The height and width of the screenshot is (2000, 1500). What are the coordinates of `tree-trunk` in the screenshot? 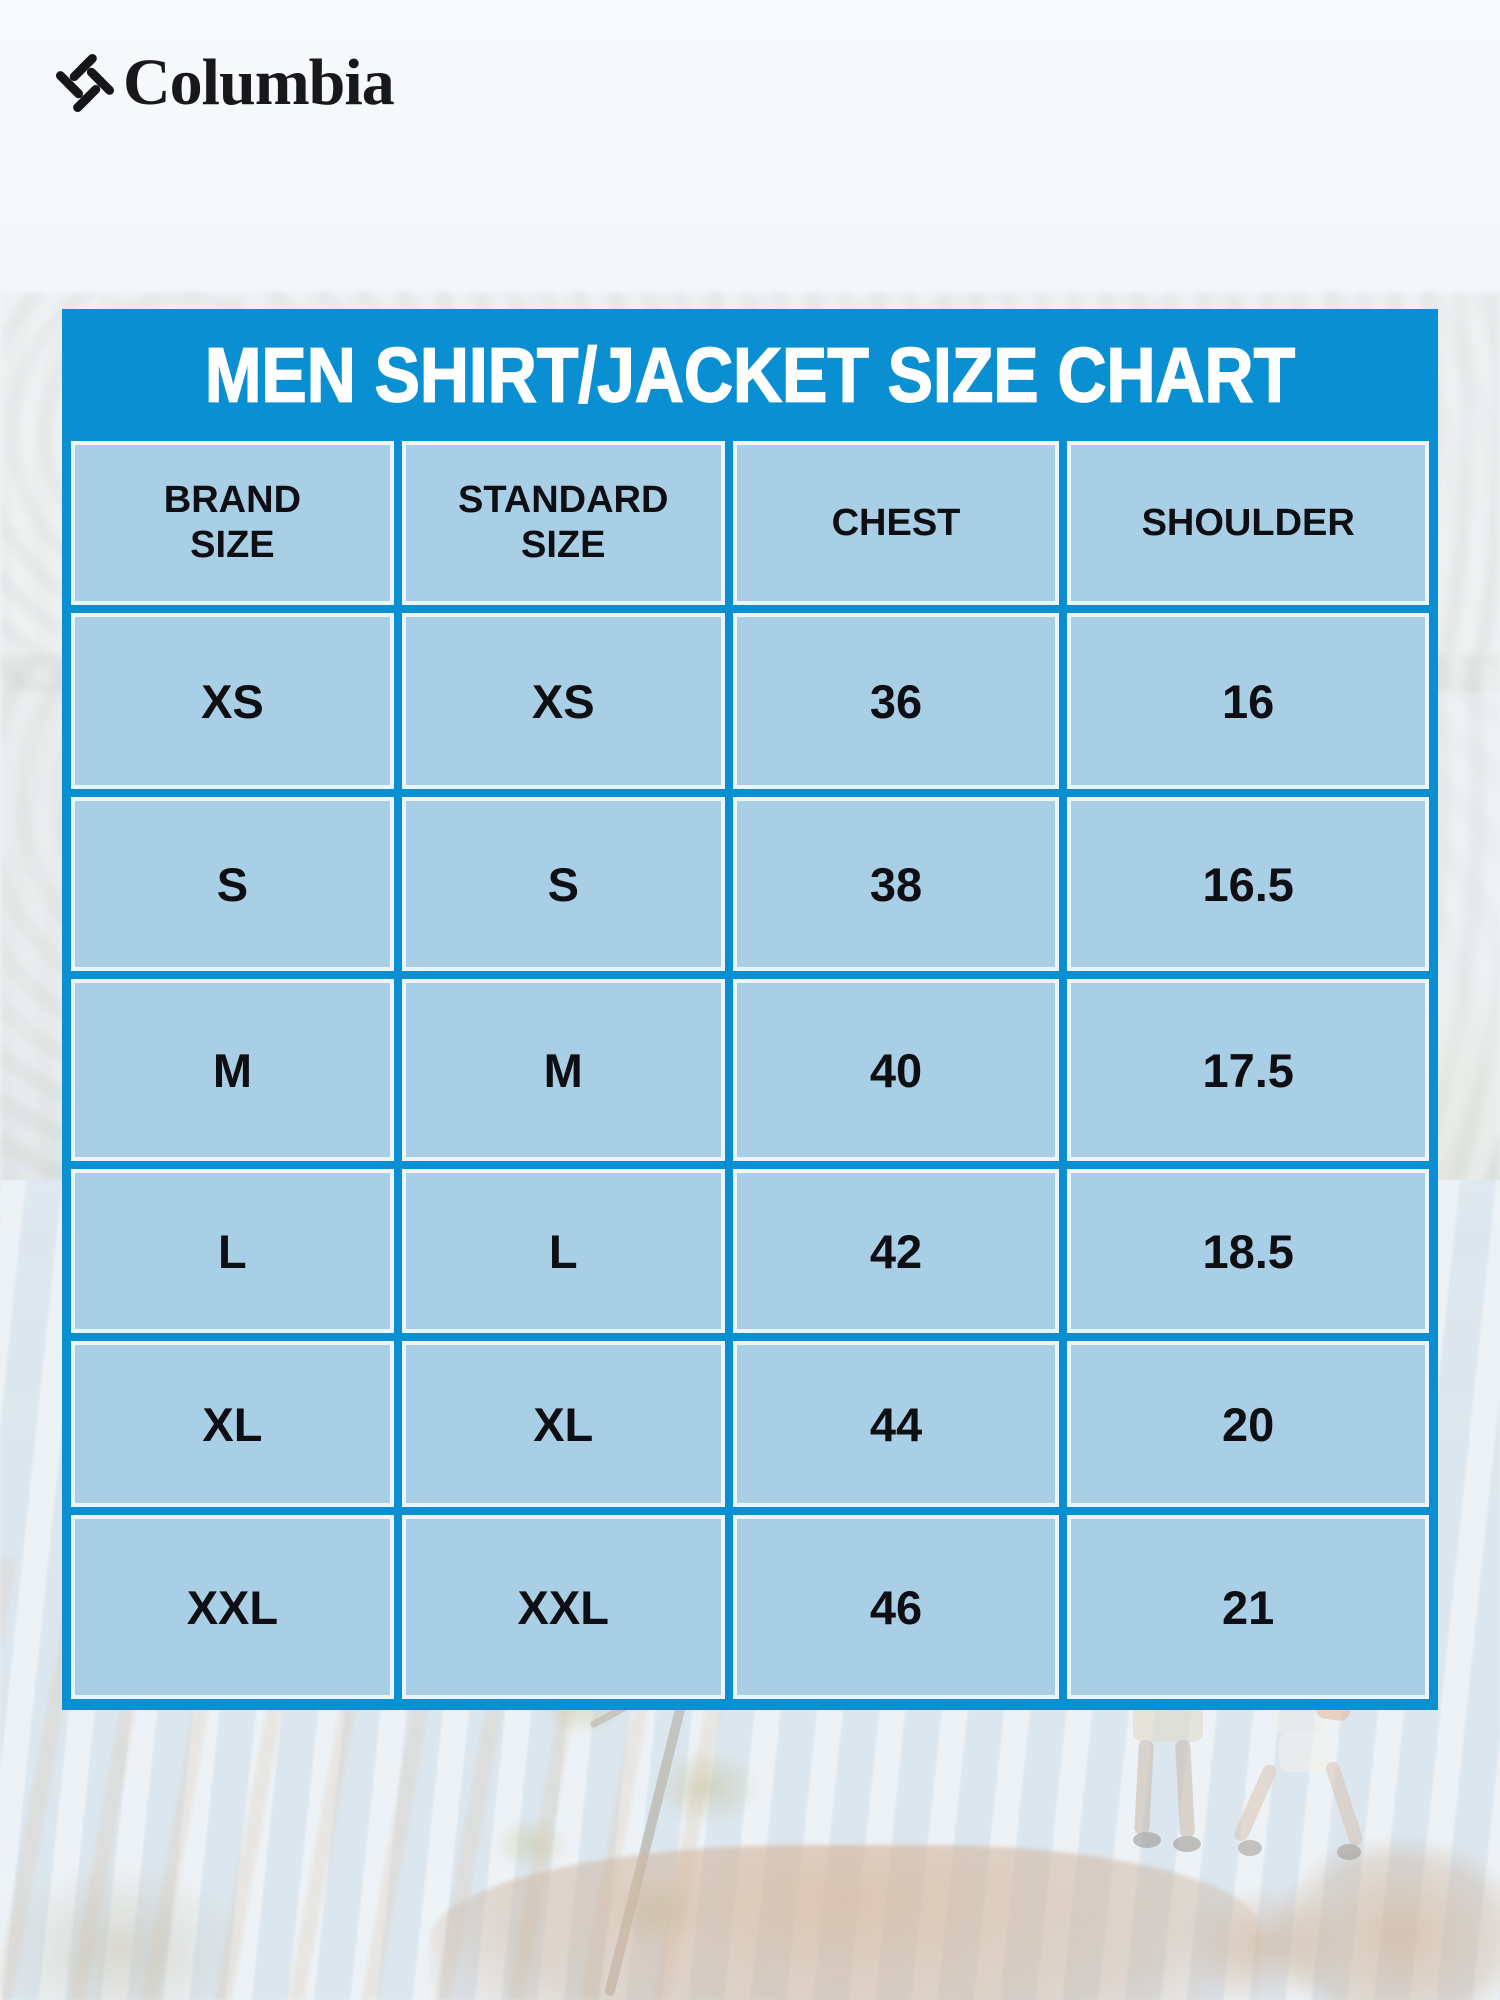 It's located at (645, 1850).